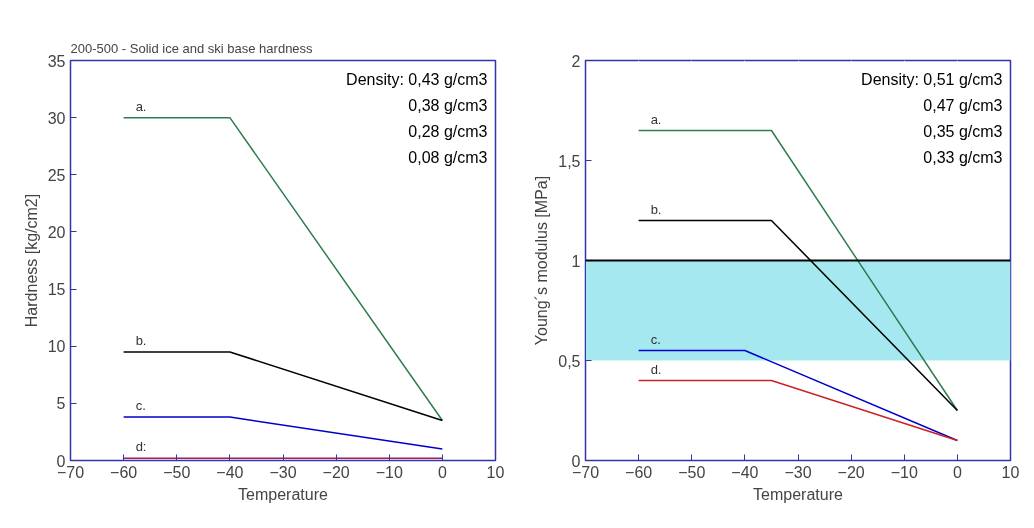 Image resolution: width=1034 pixels, height=528 pixels. I want to click on y-tick-label: 5, so click(61, 404).